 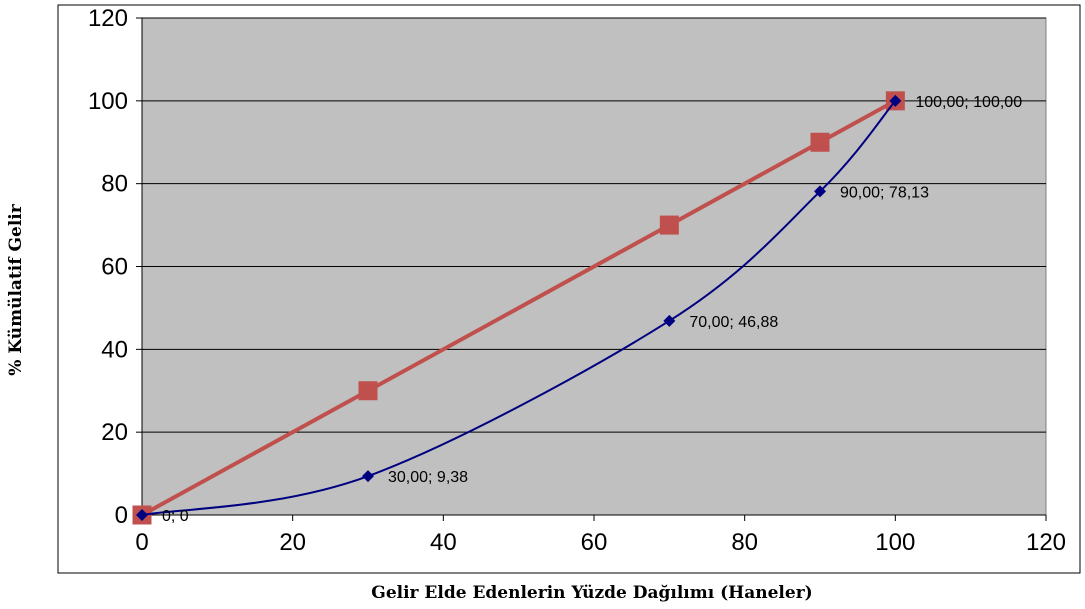 What do you see at coordinates (121, 515) in the screenshot?
I see `y-tick-label: 0` at bounding box center [121, 515].